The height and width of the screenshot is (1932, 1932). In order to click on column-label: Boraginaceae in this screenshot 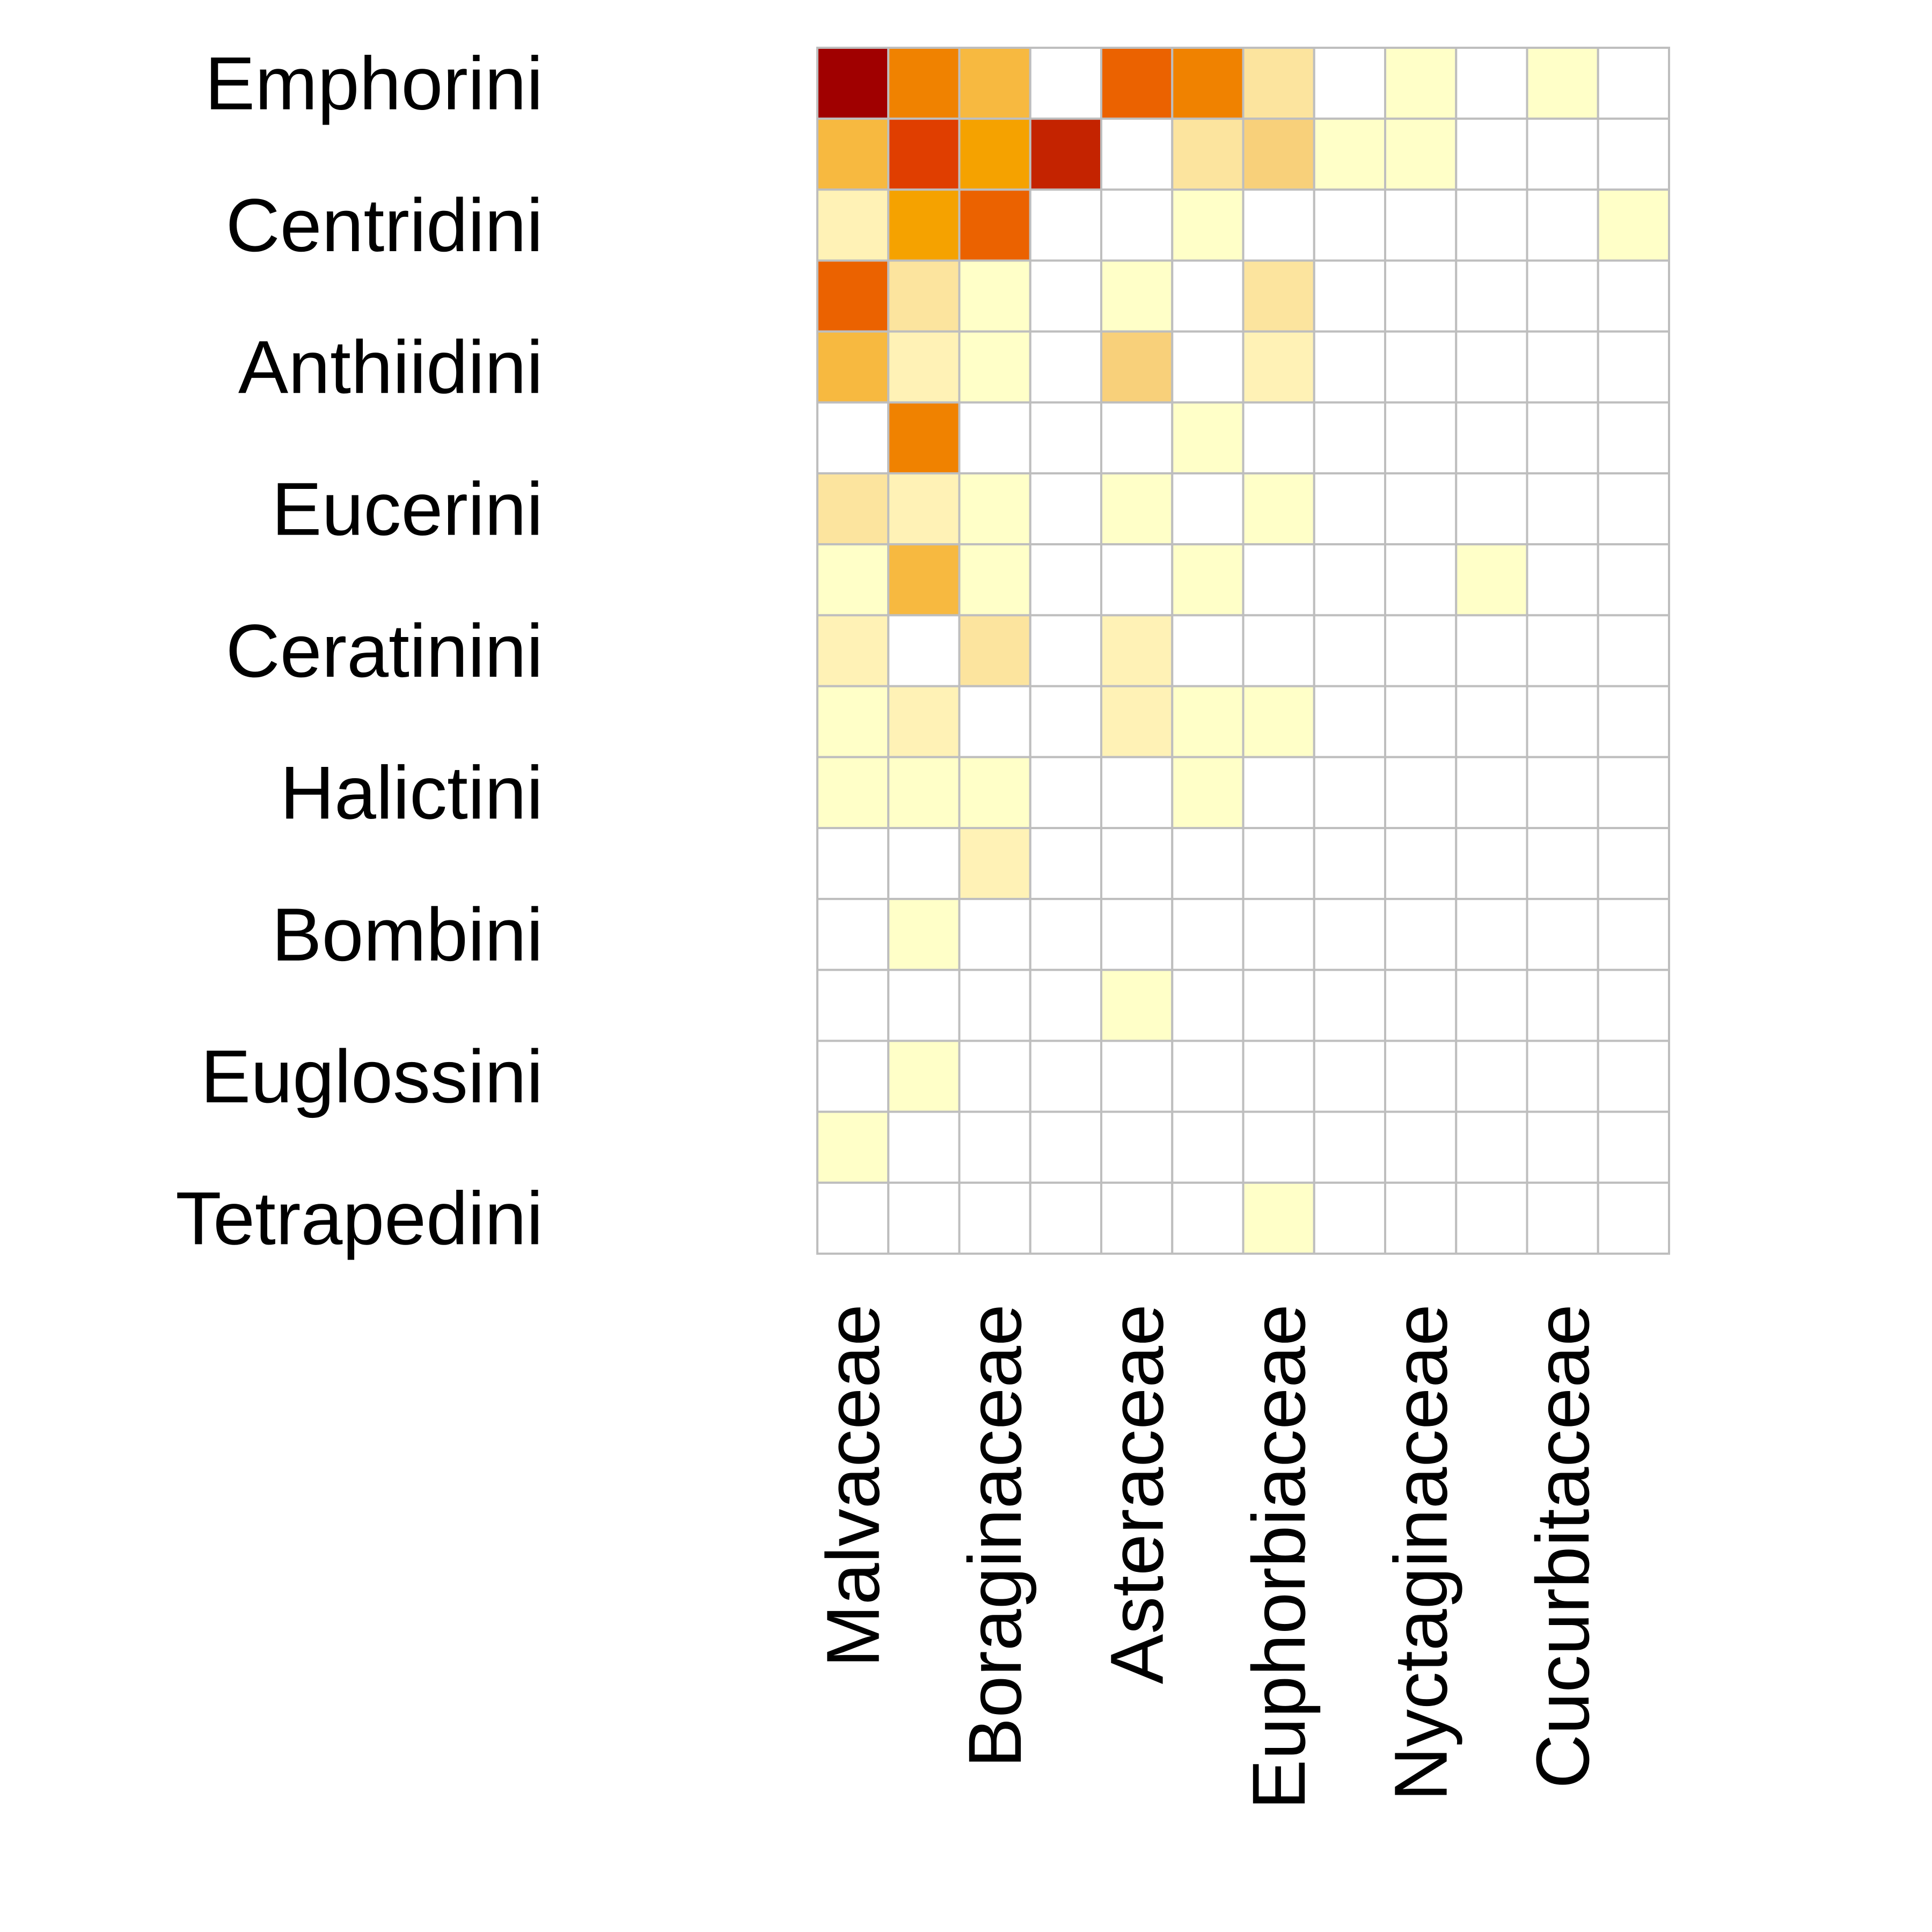, I will do `click(995, 1536)`.